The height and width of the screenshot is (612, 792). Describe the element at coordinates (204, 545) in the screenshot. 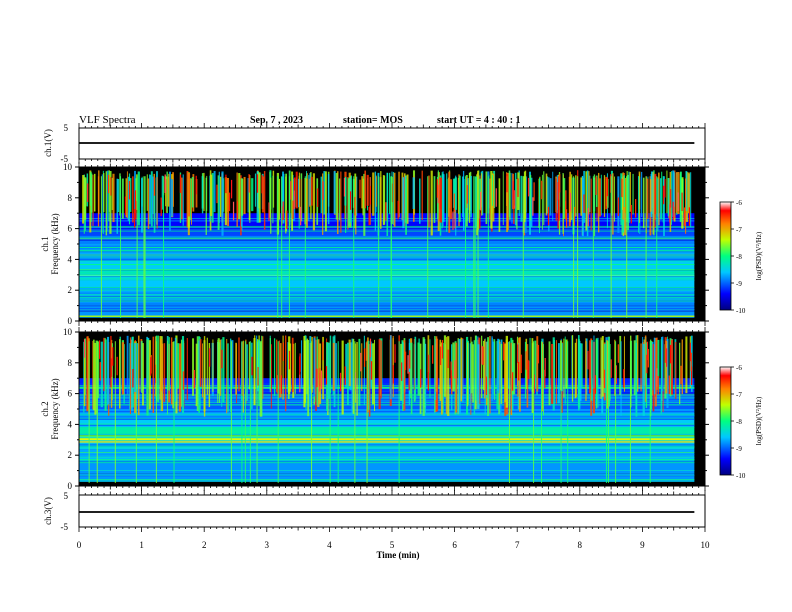

I see `time-tick-label: 2` at that location.